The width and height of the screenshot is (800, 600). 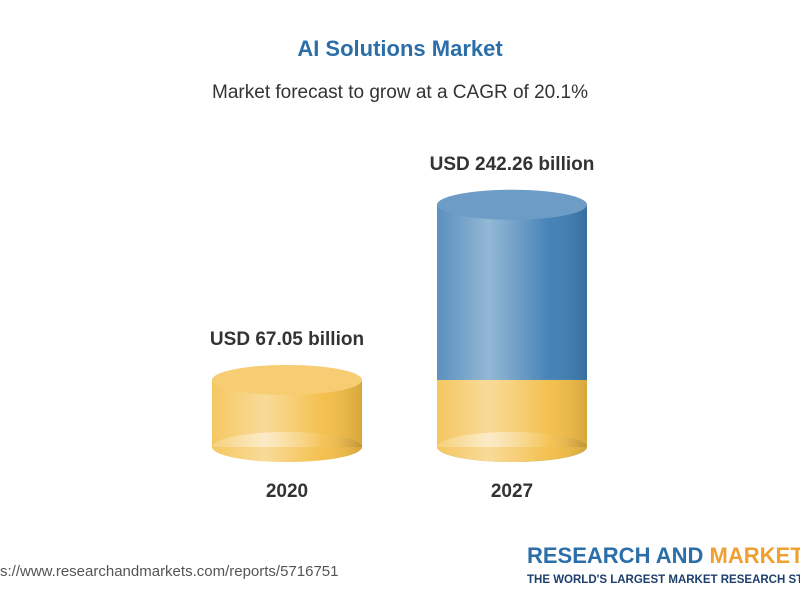 What do you see at coordinates (512, 164) in the screenshot?
I see `value-label: USD 242.26 billion` at bounding box center [512, 164].